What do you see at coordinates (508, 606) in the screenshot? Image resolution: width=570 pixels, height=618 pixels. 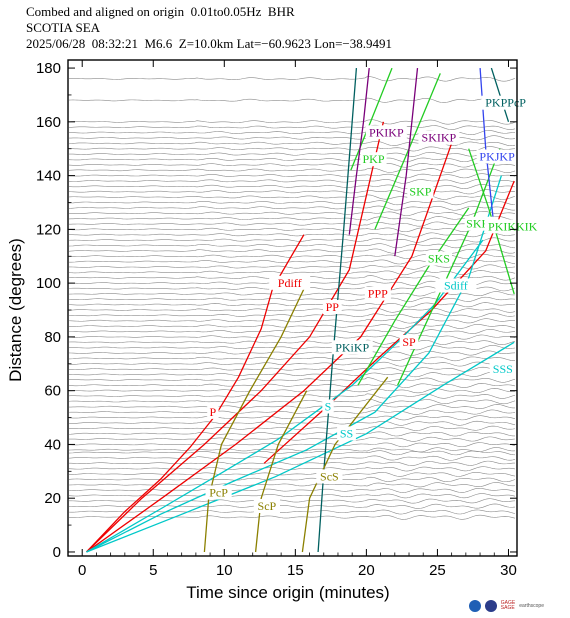 I see `gage-sage-text: GAGE SAGE` at bounding box center [508, 606].